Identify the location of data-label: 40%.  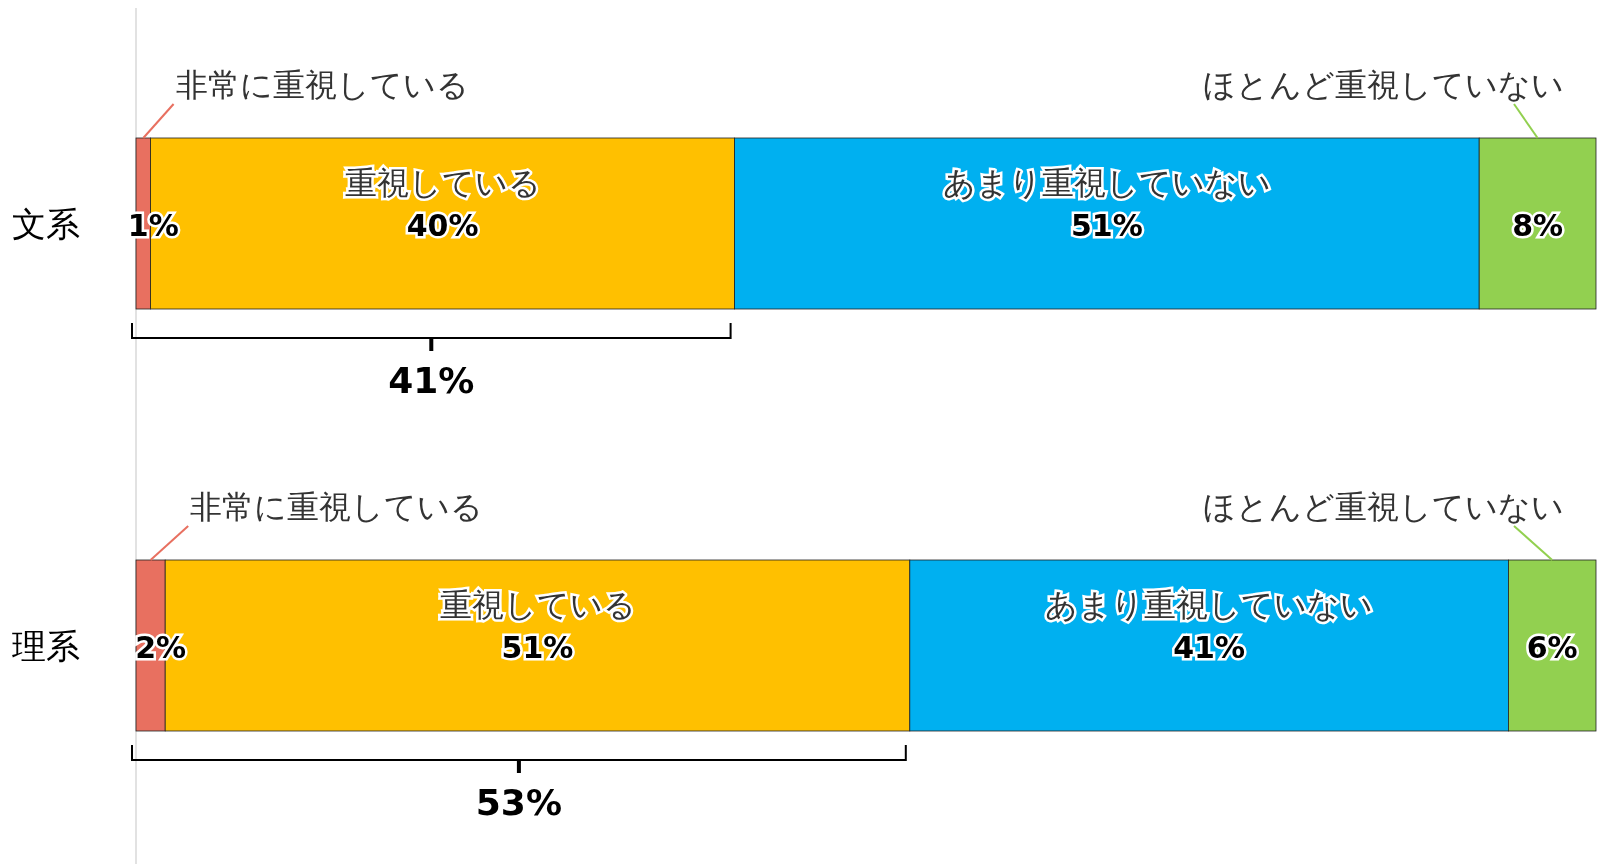
(442, 225).